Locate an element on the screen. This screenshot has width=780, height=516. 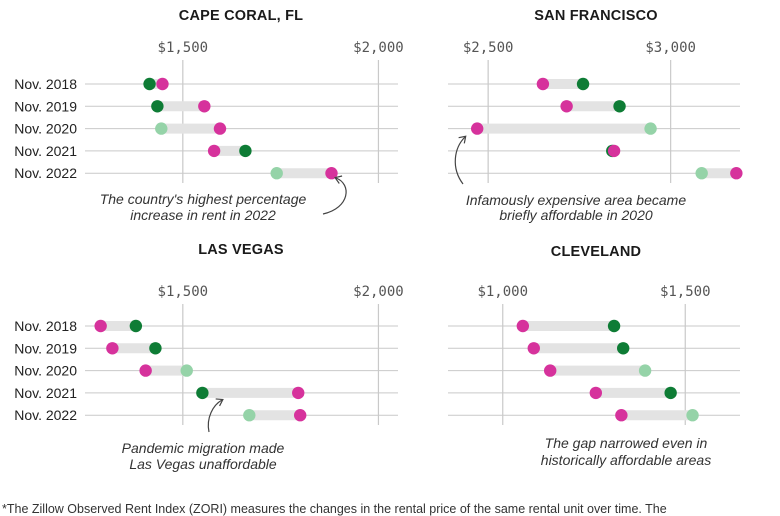
x-tick-label: $3,000 is located at coordinates (670, 48).